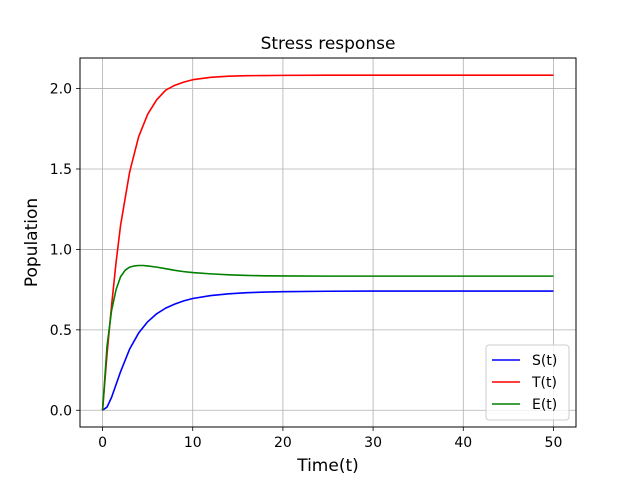  What do you see at coordinates (102, 443) in the screenshot?
I see `x-tick-label: 0` at bounding box center [102, 443].